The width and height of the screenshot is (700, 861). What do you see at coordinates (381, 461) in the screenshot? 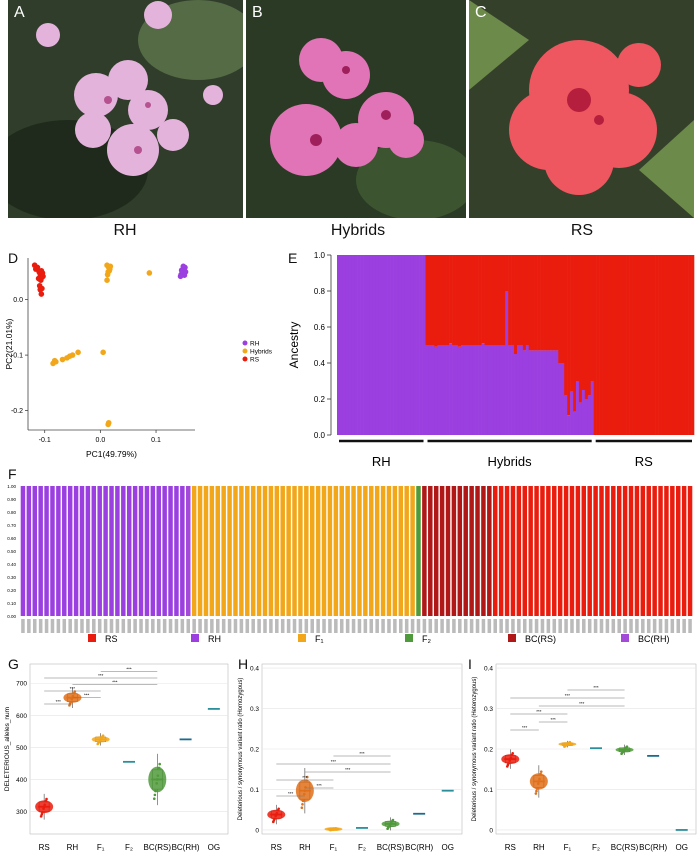
I see `group-label-rh: RH` at bounding box center [381, 461].